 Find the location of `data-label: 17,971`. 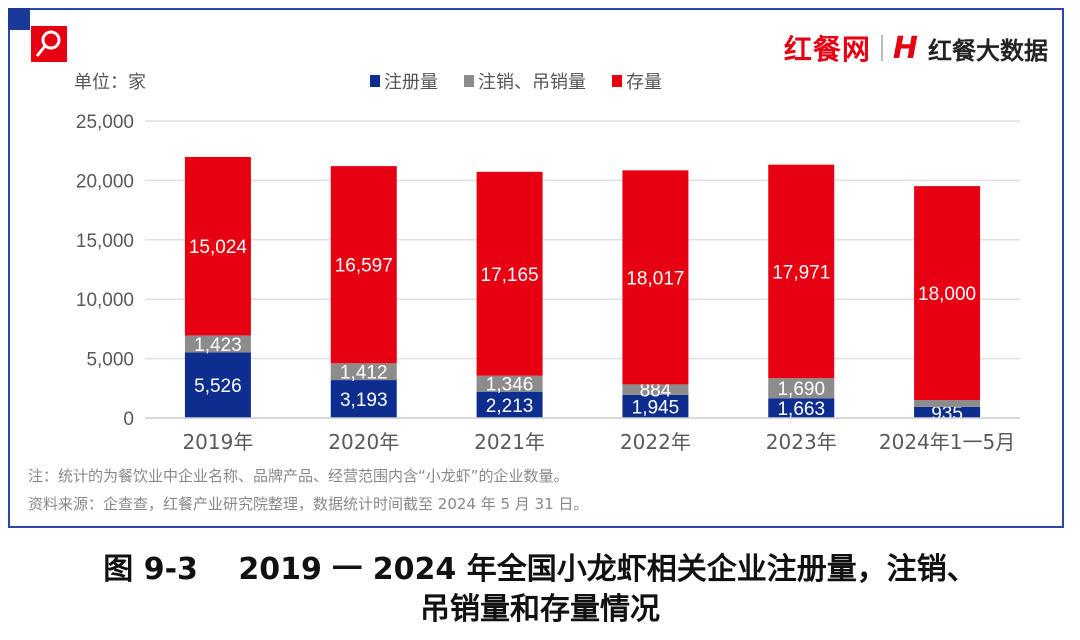

data-label: 17,971 is located at coordinates (801, 272).